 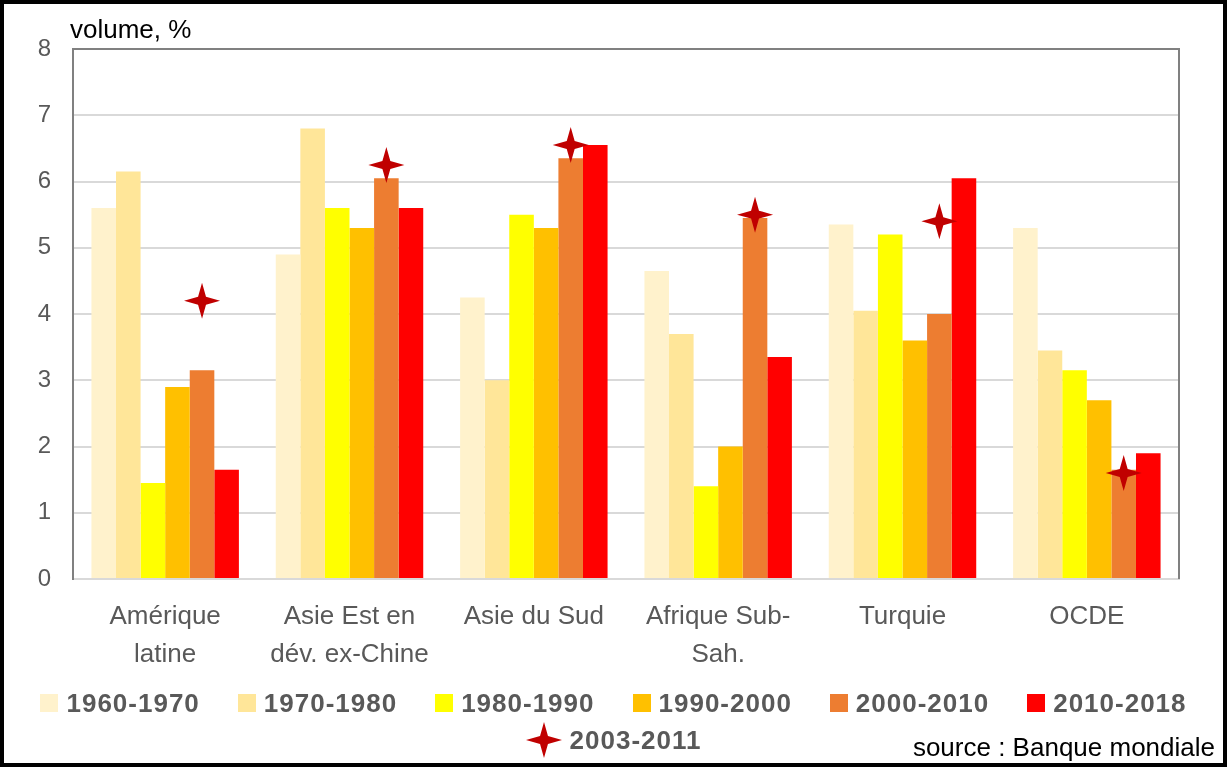 What do you see at coordinates (165, 634) in the screenshot?
I see `x-tick-label: Amérique latine` at bounding box center [165, 634].